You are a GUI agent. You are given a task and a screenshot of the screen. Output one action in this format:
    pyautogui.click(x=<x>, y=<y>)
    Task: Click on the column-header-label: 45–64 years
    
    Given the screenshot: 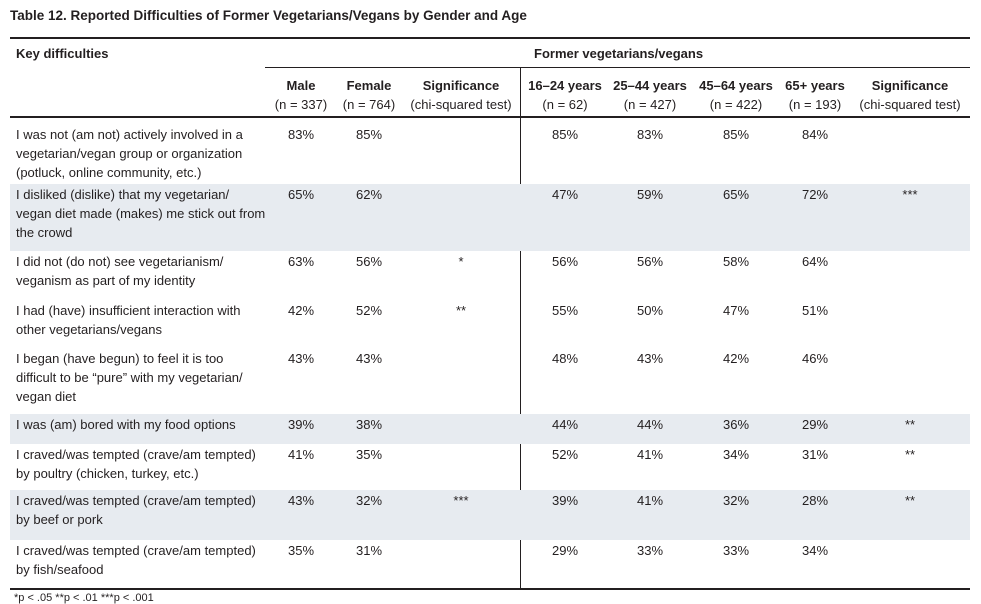 What is the action you would take?
    pyautogui.click(x=736, y=85)
    